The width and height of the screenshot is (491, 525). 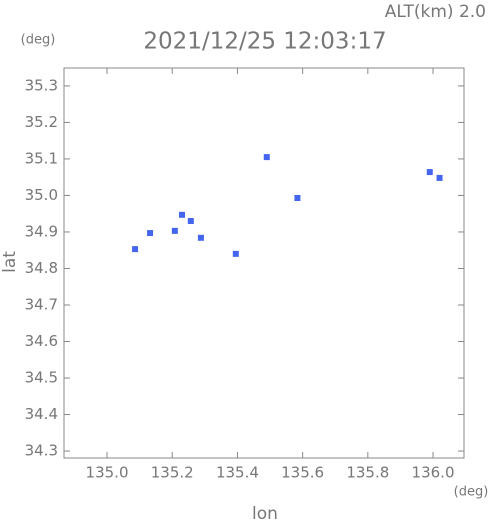 I want to click on chart-title: 2021/12/25 12:03:17, so click(x=264, y=42).